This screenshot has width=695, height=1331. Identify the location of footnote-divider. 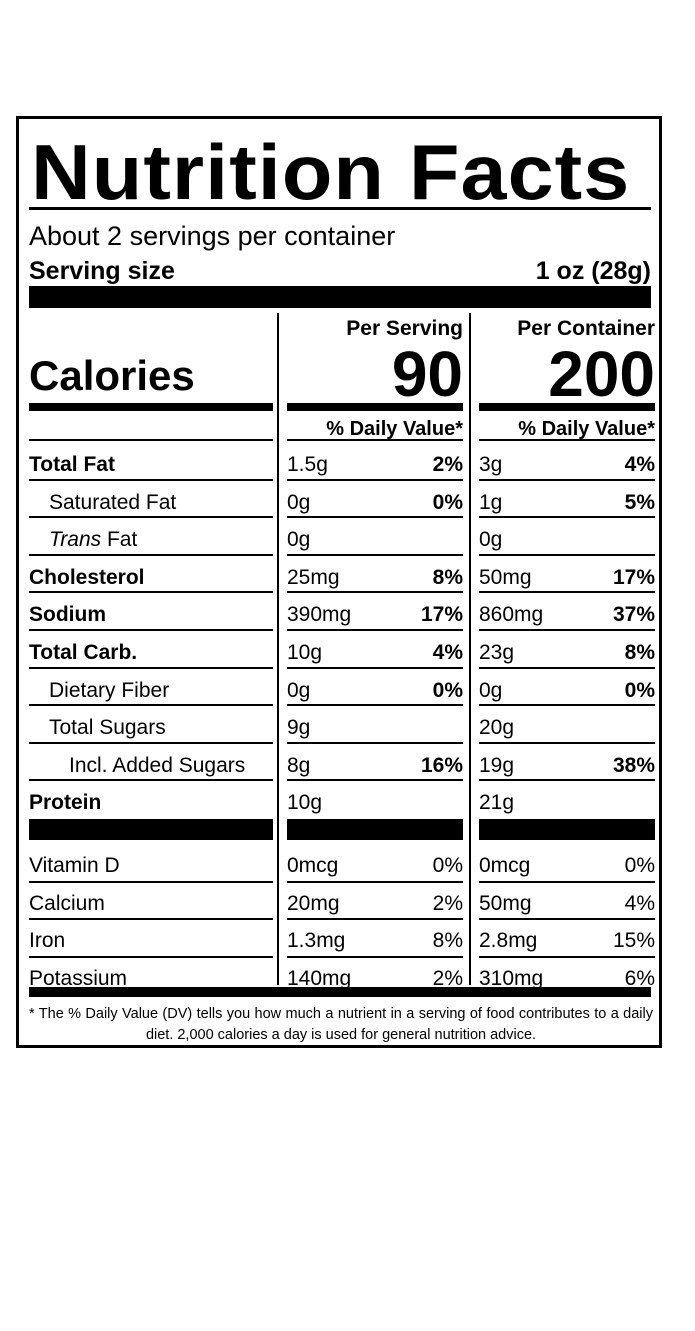
(340, 992).